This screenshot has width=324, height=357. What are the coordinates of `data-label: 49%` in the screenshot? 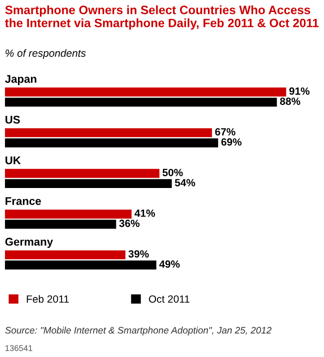 It's located at (169, 264).